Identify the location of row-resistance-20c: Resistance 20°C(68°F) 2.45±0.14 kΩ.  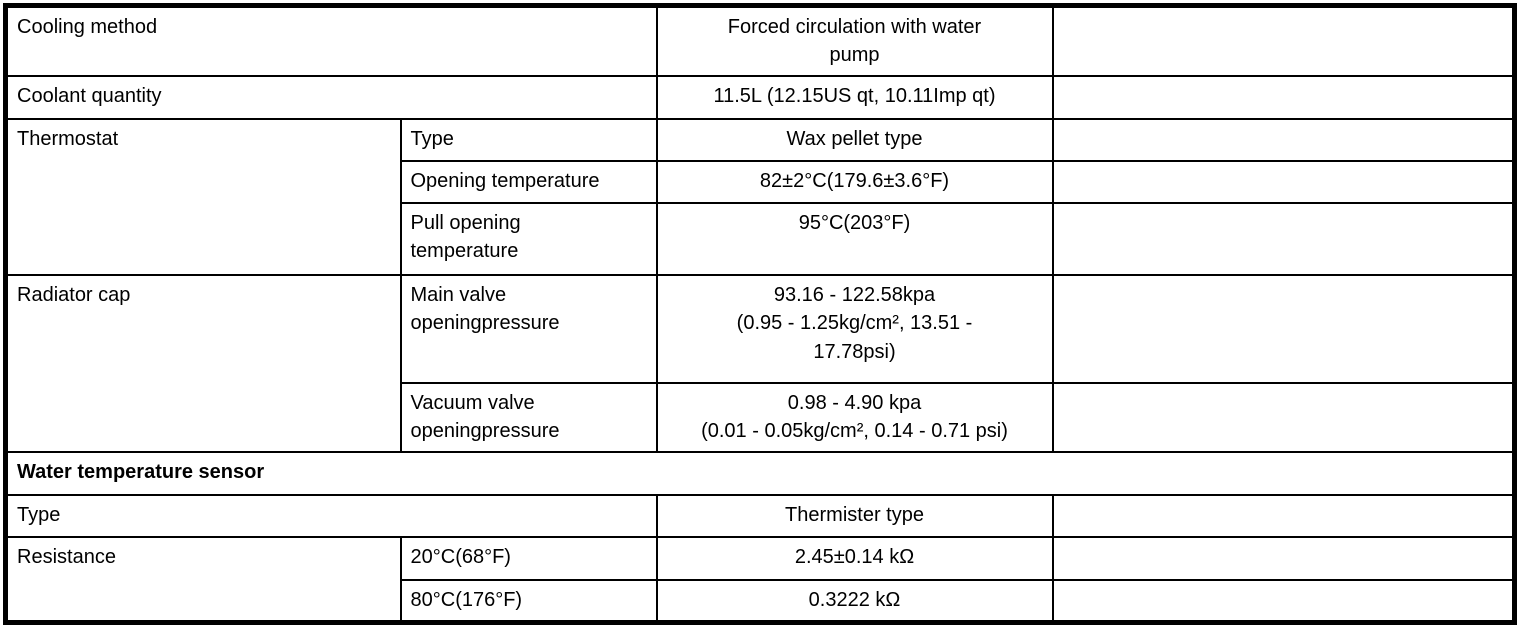
(760, 579).